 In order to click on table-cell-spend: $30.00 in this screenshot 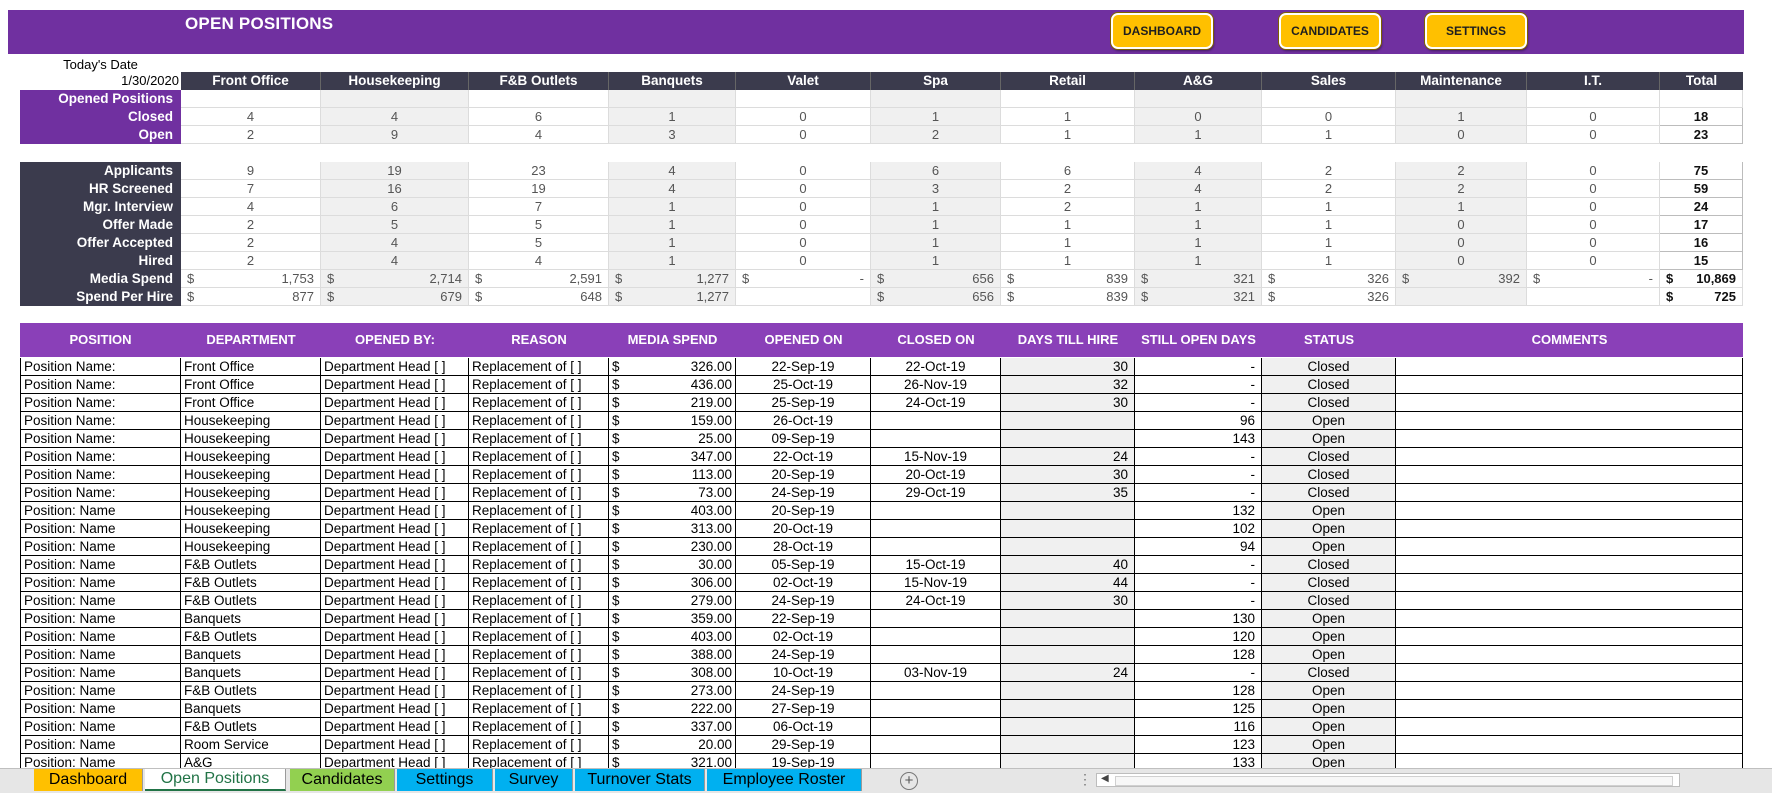, I will do `click(672, 565)`.